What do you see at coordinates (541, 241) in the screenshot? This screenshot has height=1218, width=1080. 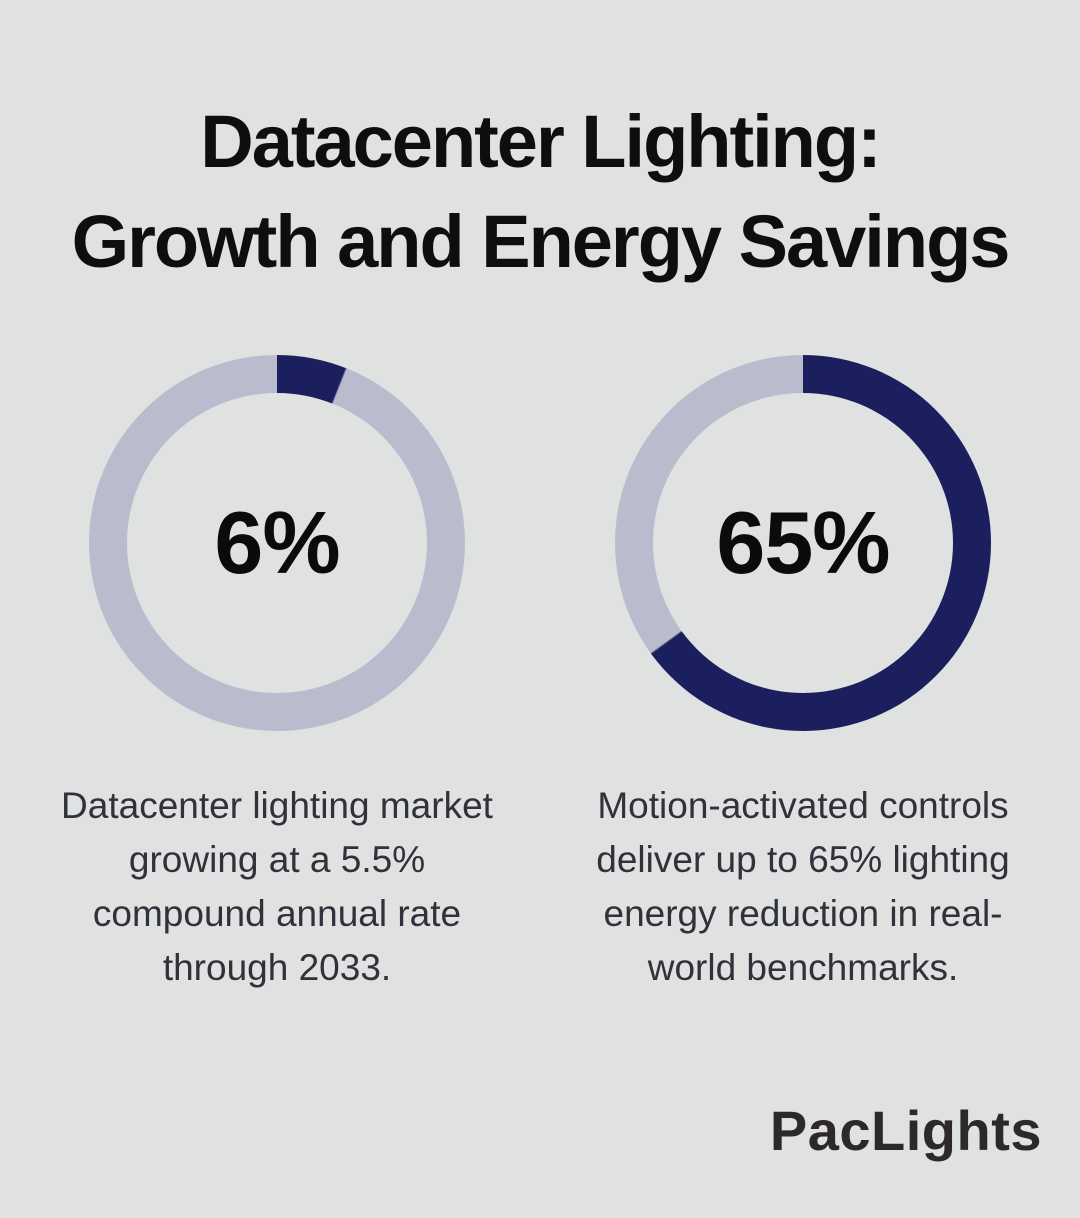 I see `page-title-line-2: Growth and Energy Savings` at bounding box center [541, 241].